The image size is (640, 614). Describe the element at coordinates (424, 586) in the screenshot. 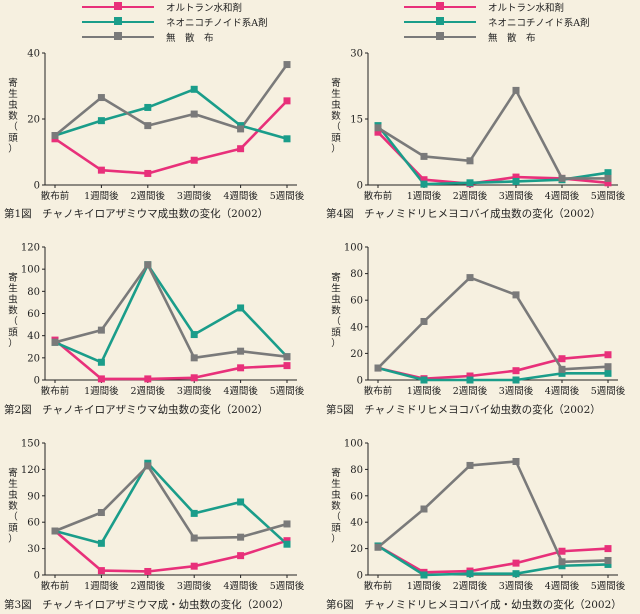

I see `x-tick-label: 1週間後` at that location.